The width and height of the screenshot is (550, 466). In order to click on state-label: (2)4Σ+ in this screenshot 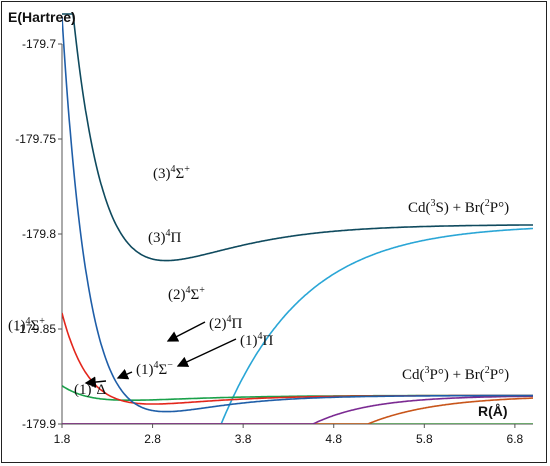, I will do `click(186, 294)`.